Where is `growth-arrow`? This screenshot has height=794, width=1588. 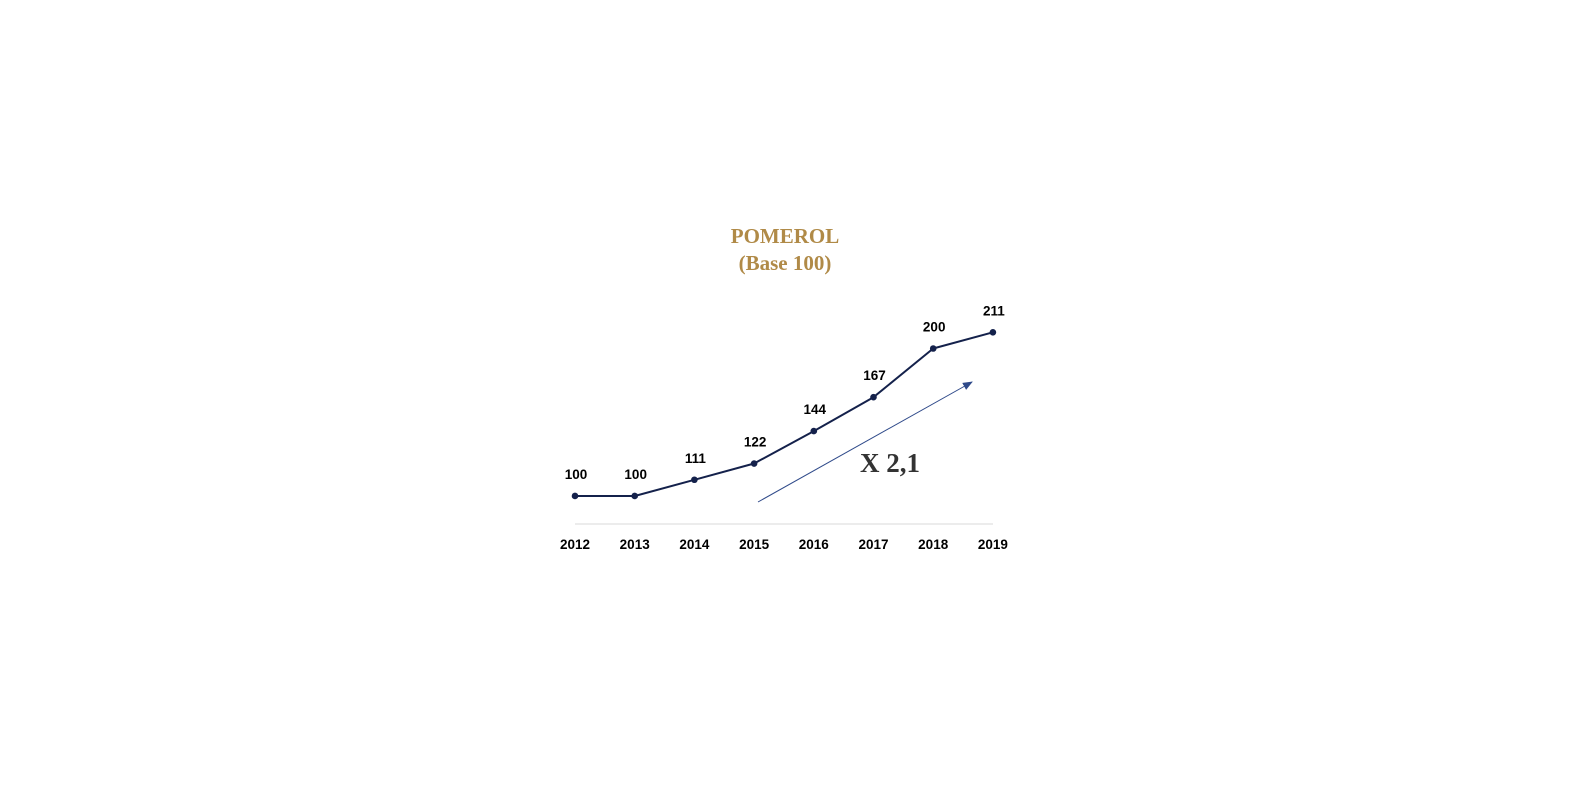 growth-arrow is located at coordinates (865, 442).